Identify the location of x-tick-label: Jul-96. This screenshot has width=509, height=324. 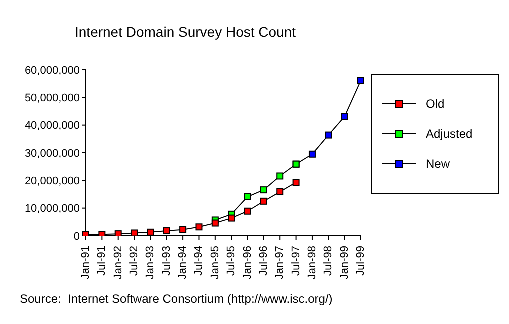
(264, 261).